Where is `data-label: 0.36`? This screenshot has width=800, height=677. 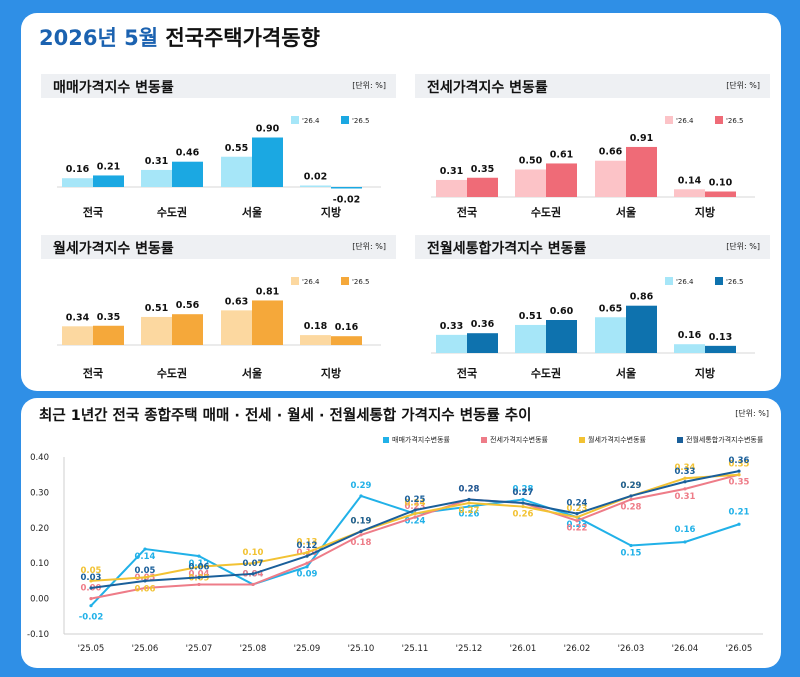 data-label: 0.36 is located at coordinates (739, 461).